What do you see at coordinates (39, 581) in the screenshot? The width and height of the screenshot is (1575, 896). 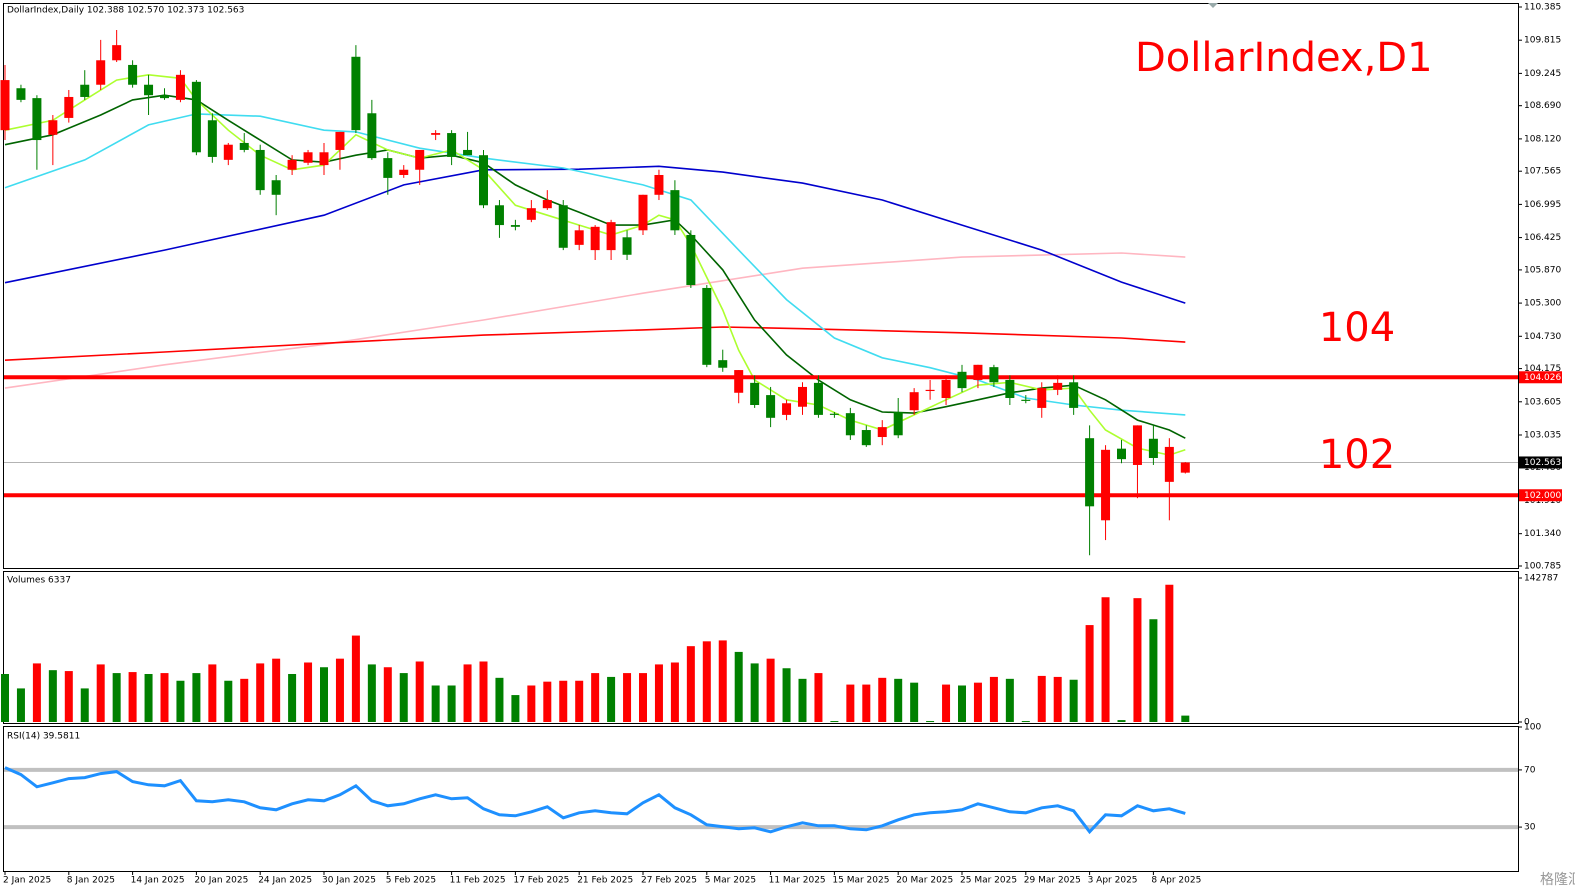 I see `volume-title: Volumes 6337` at bounding box center [39, 581].